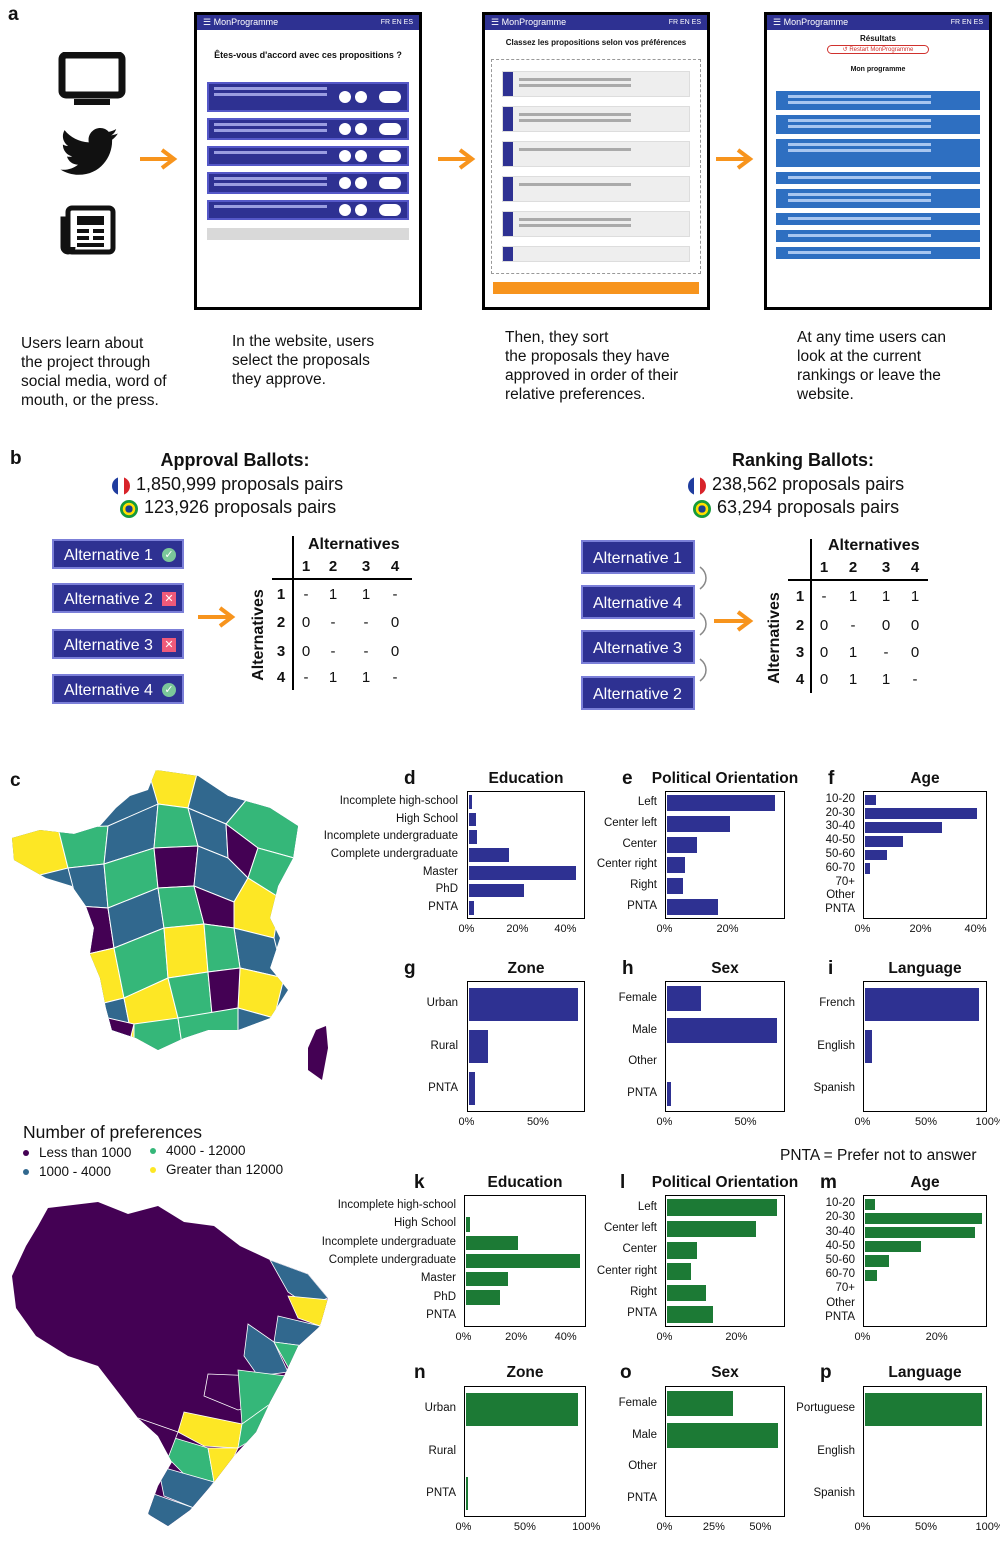  What do you see at coordinates (836, 1450) in the screenshot?
I see `category-label: English` at bounding box center [836, 1450].